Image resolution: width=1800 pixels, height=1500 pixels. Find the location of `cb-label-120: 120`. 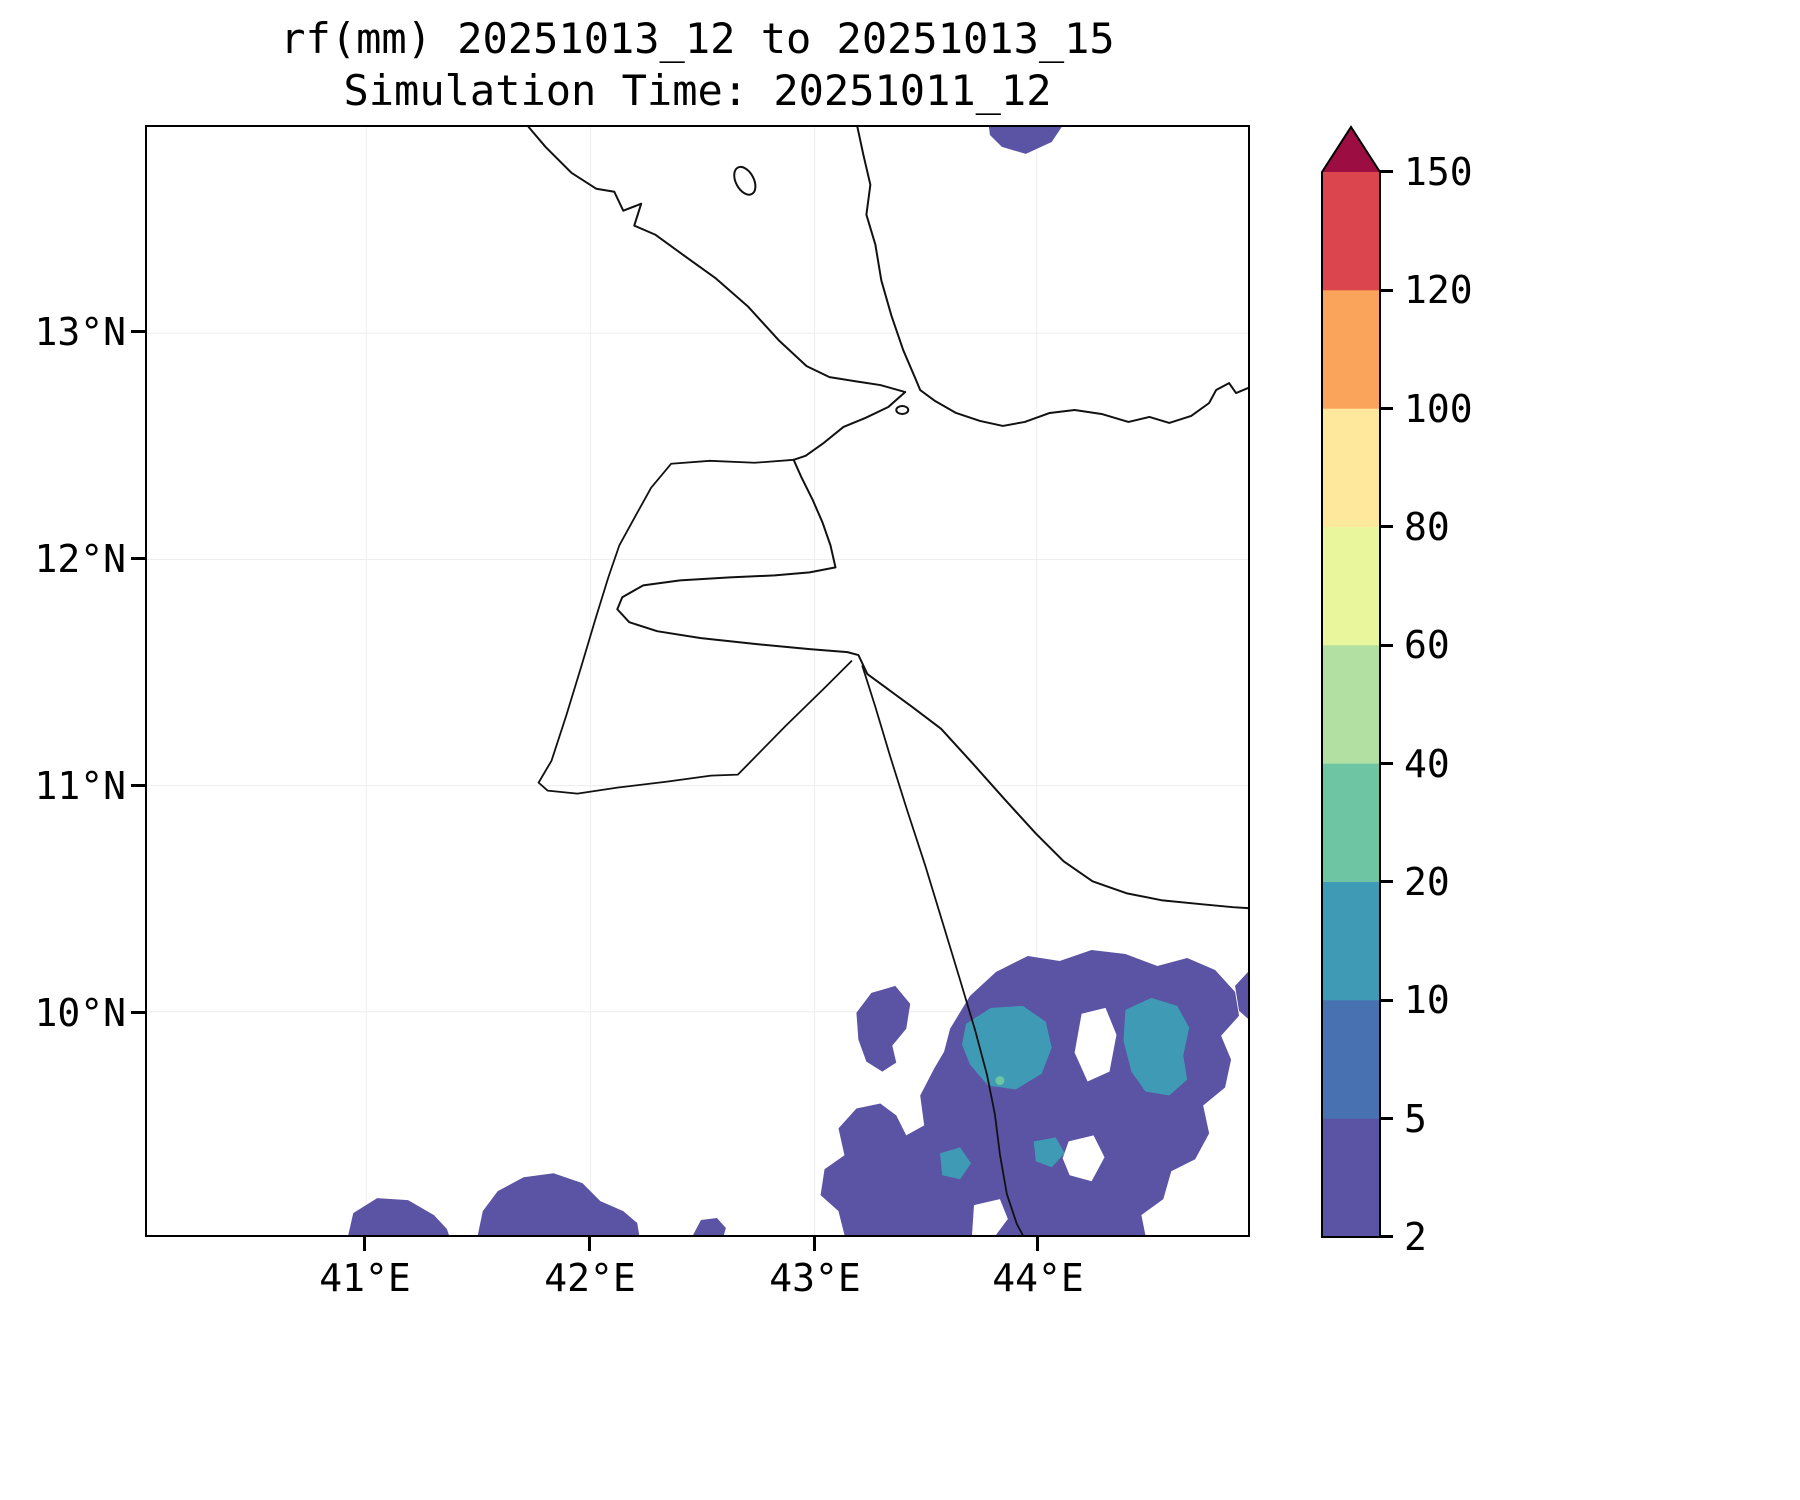

cb-label-120: 120 is located at coordinates (1438, 290).